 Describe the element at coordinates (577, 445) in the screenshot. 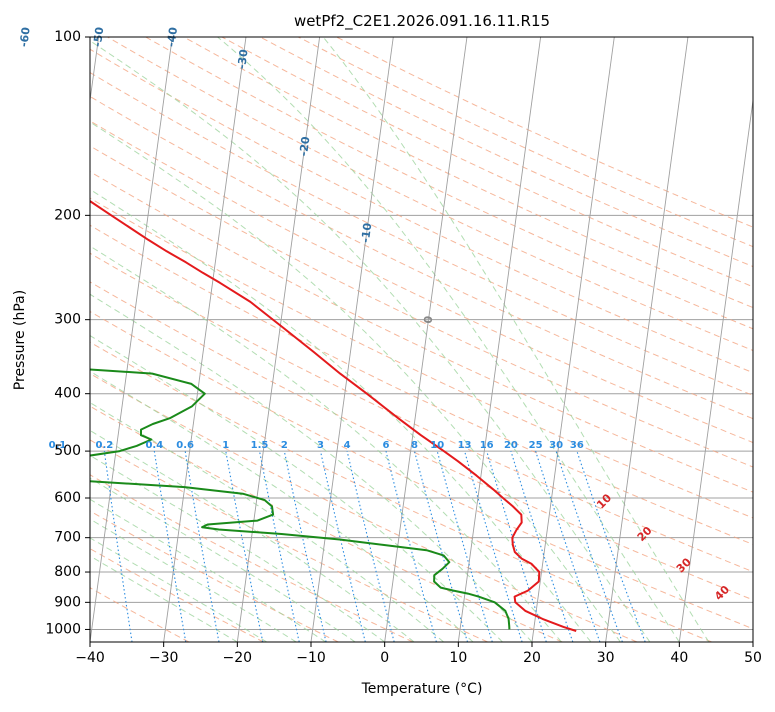

I see `mixing-ratio-label: 36` at that location.